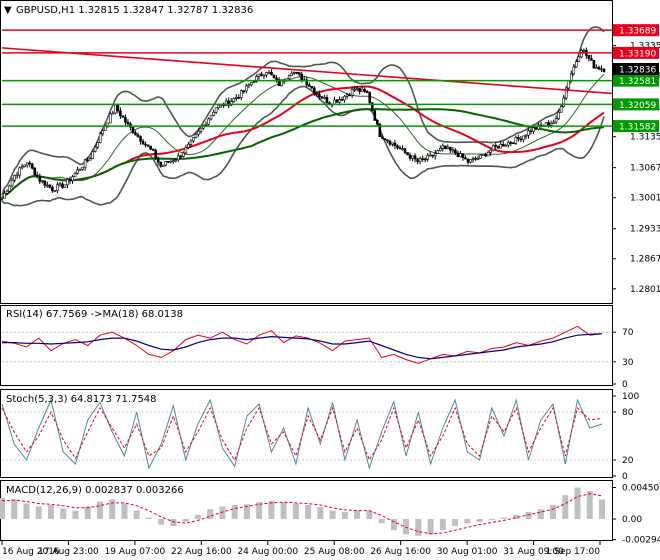  I want to click on xtick-label: 26 Aug 16:00, so click(400, 552).